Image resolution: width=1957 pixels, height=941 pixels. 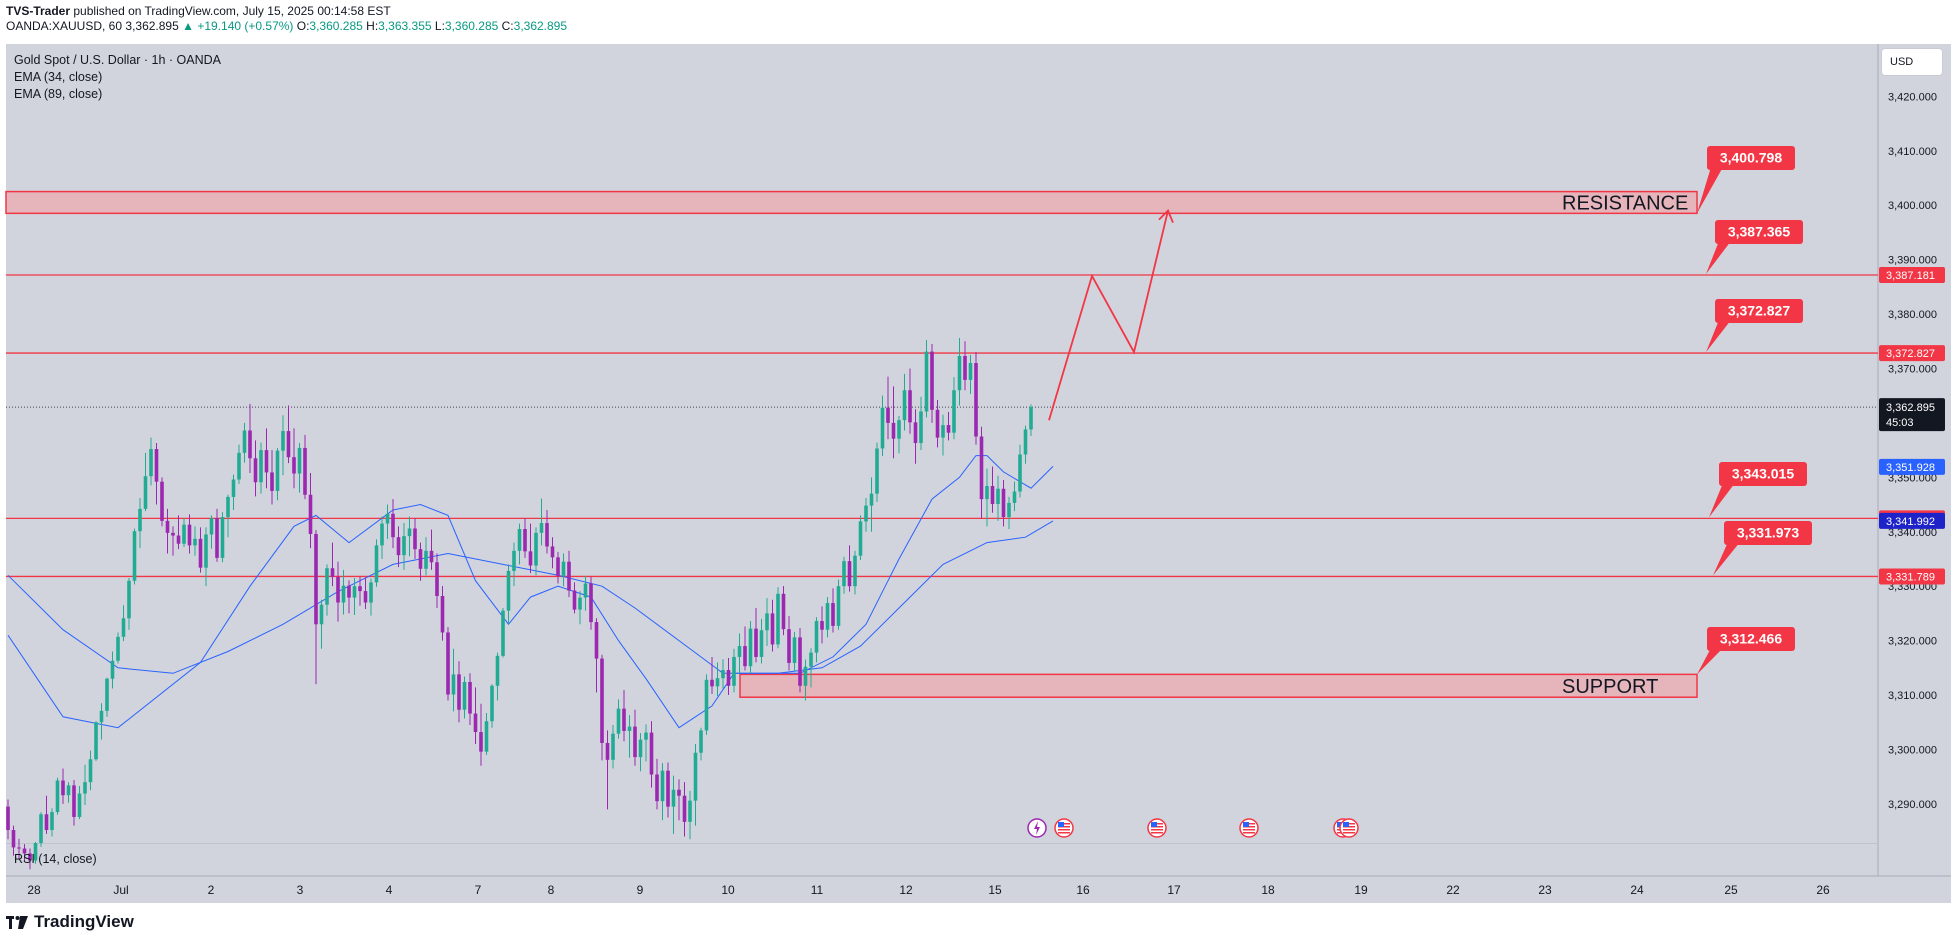 What do you see at coordinates (1637, 890) in the screenshot?
I see `x-tick-label: 24` at bounding box center [1637, 890].